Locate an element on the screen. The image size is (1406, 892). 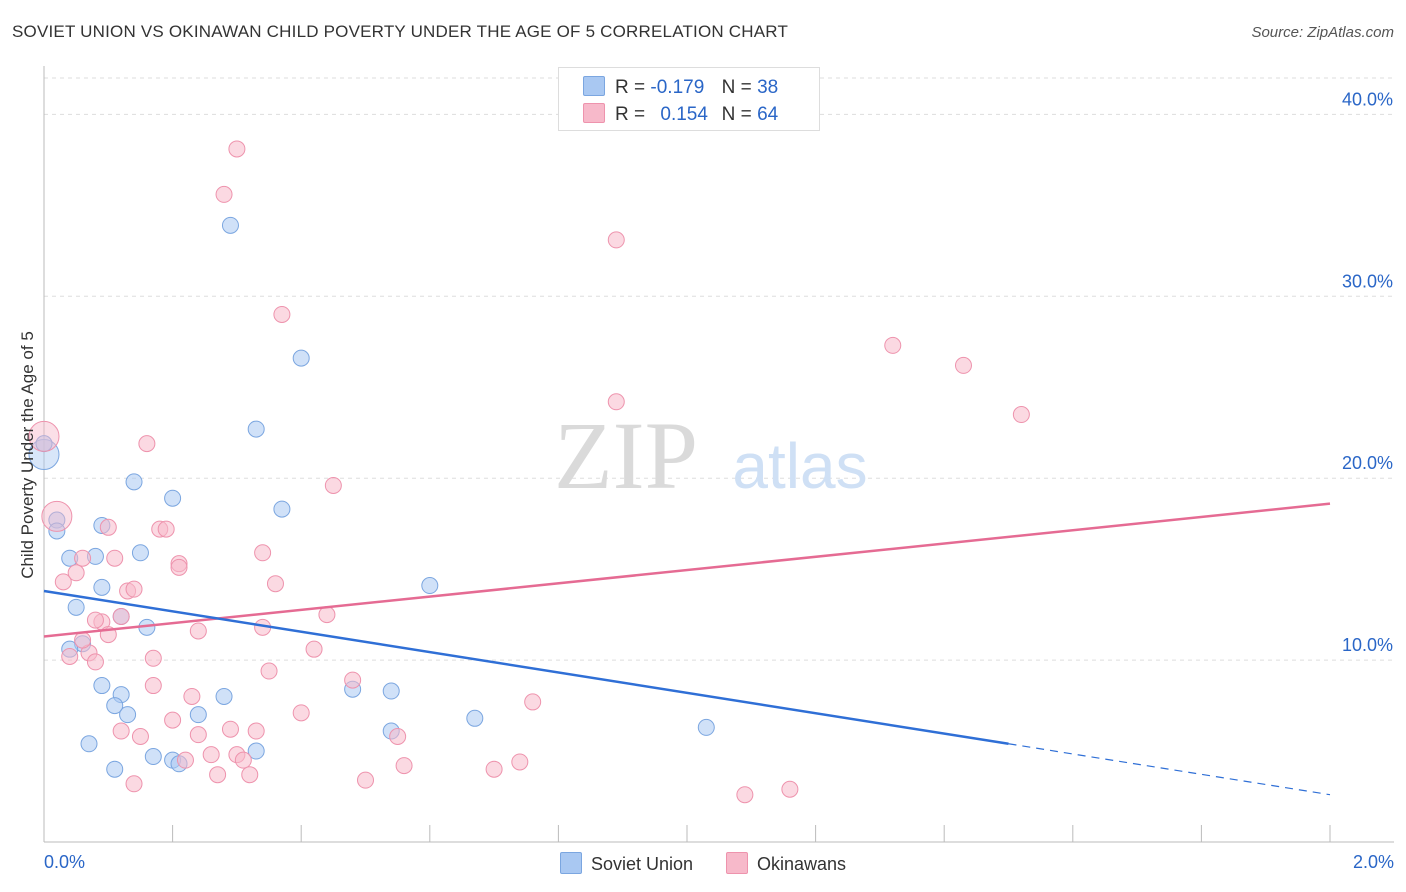
okinawans-trend-line is located at coordinates (687, 570).